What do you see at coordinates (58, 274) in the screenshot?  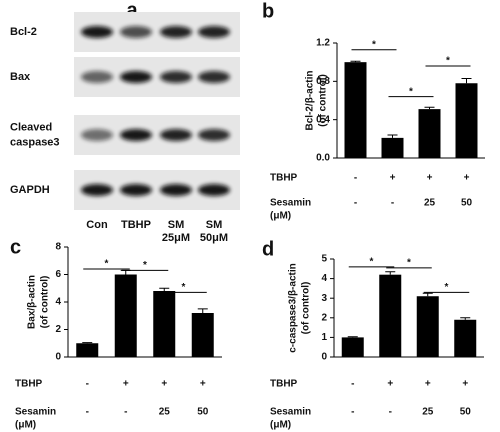 I see `y-tick-label: 6` at bounding box center [58, 274].